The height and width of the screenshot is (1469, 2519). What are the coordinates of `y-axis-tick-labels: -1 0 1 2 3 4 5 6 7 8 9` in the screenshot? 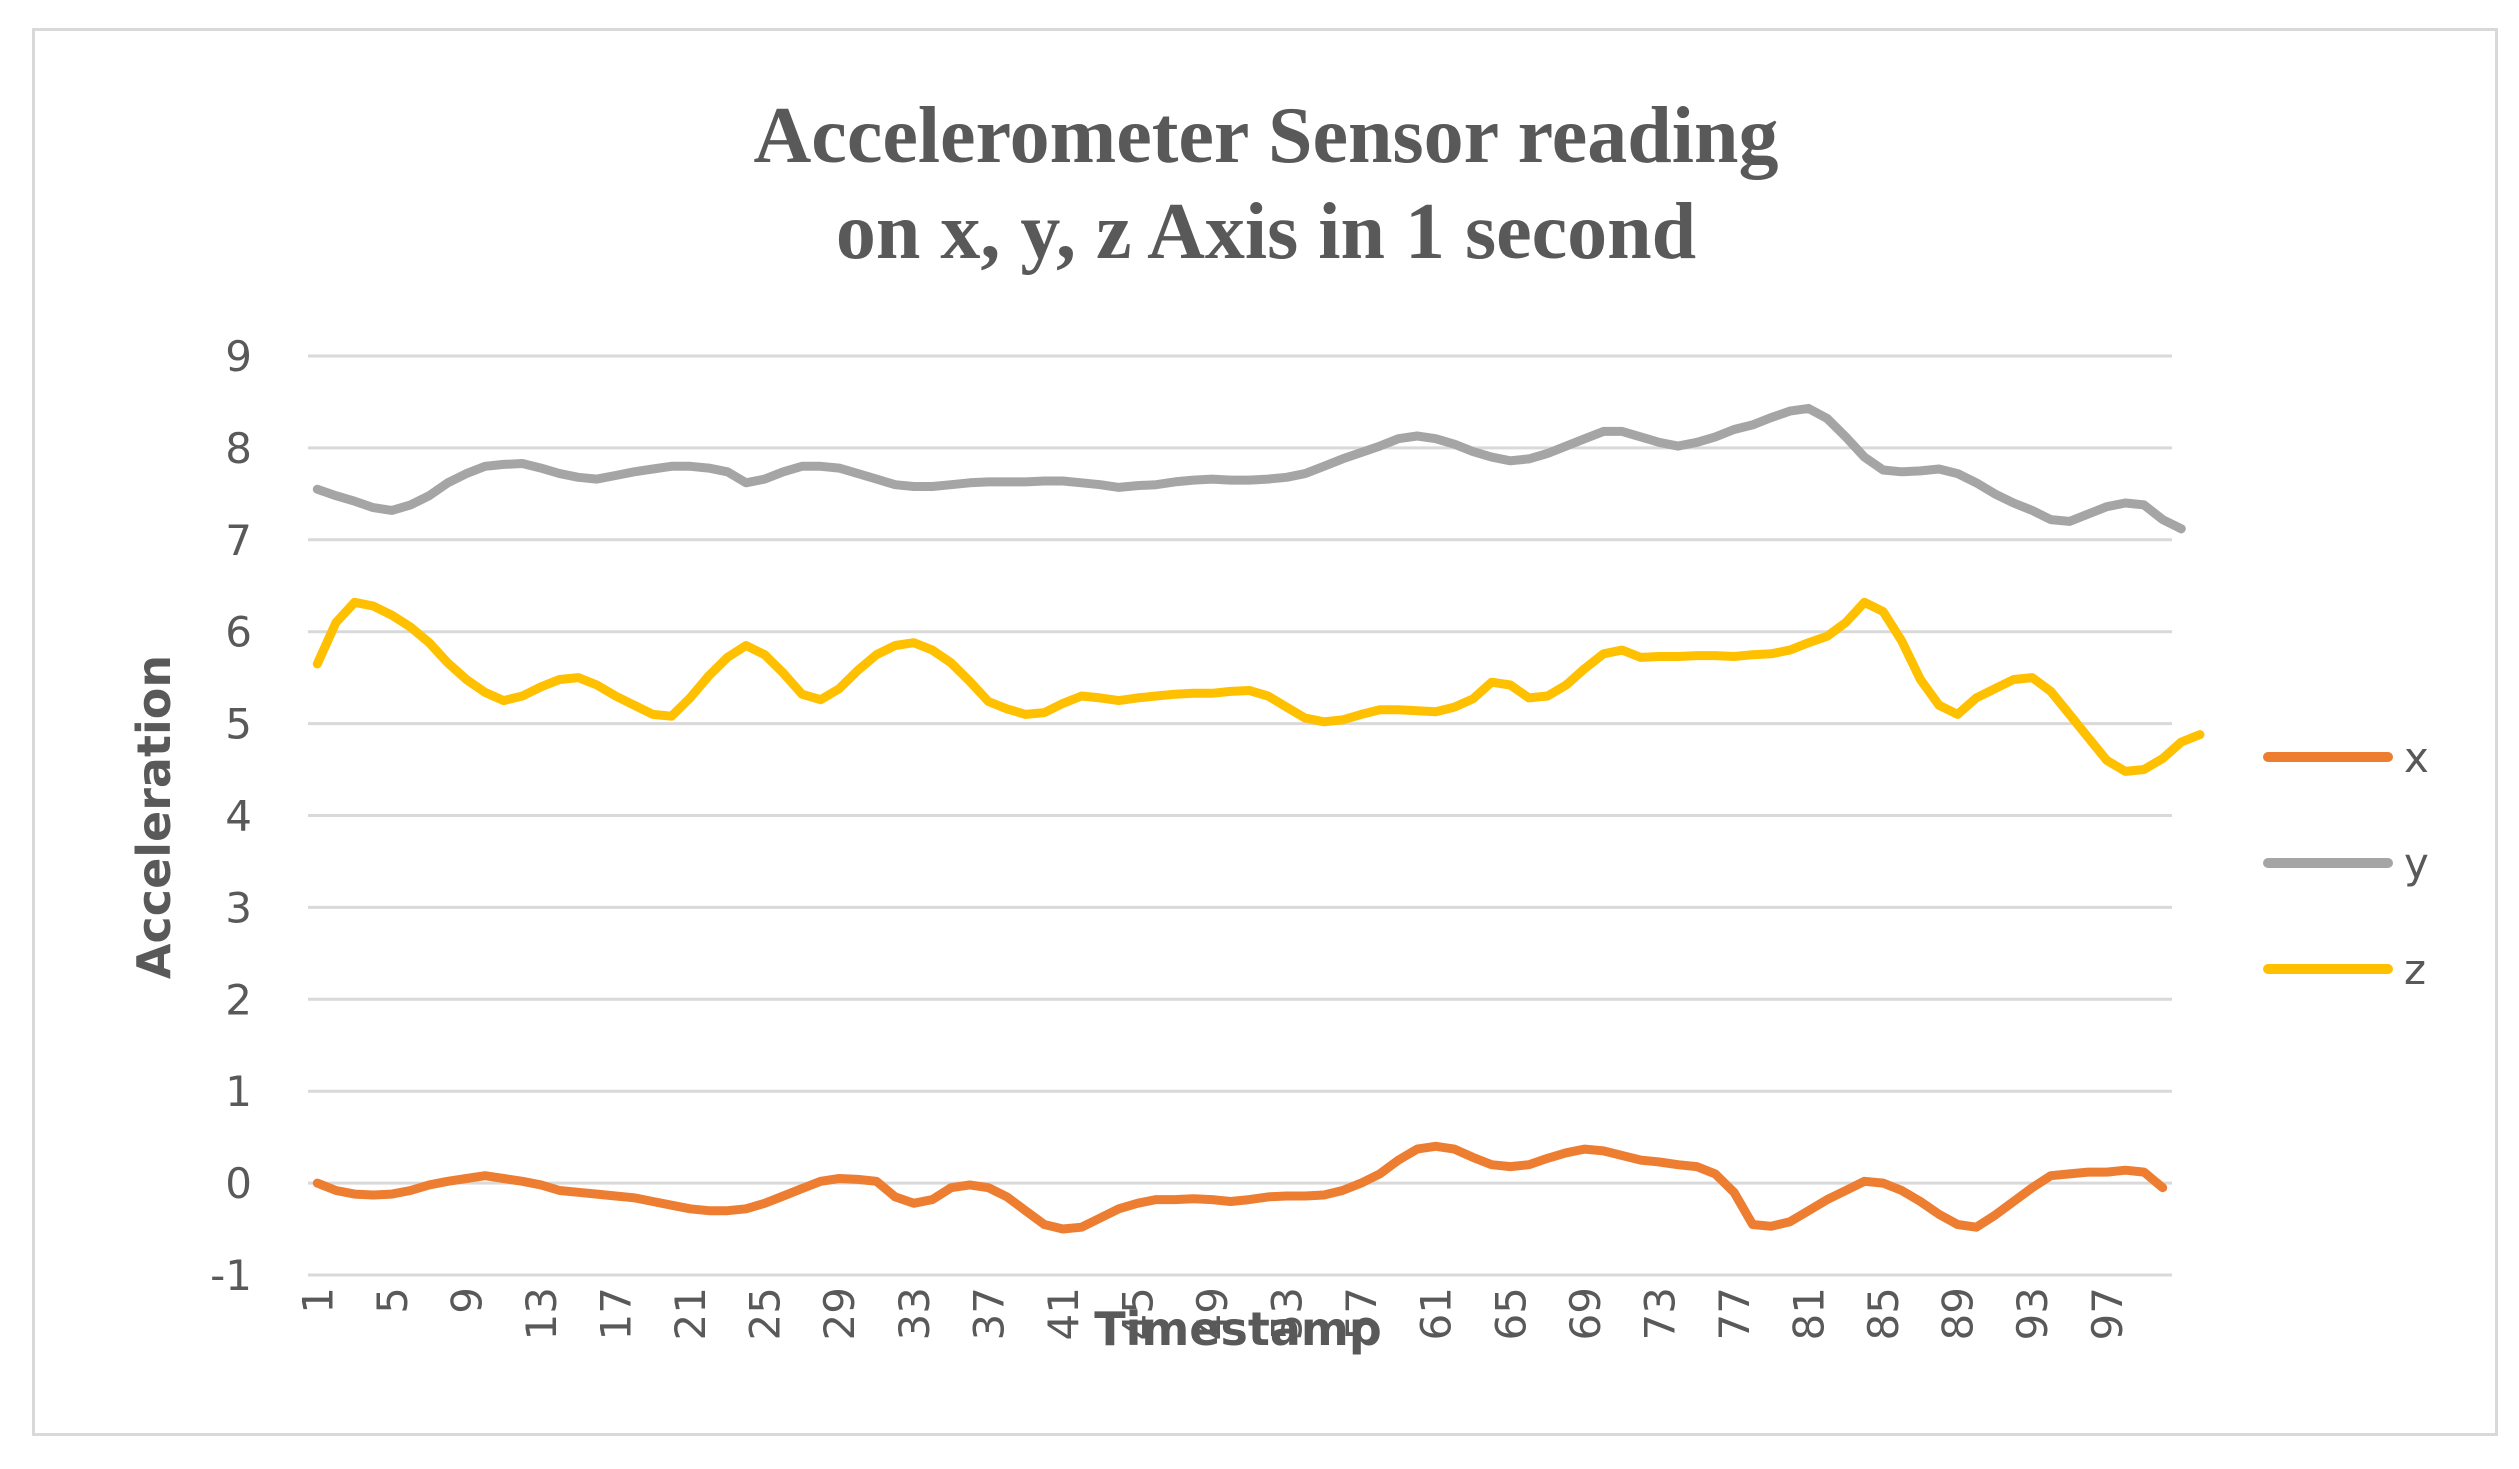 It's located at (231, 816).